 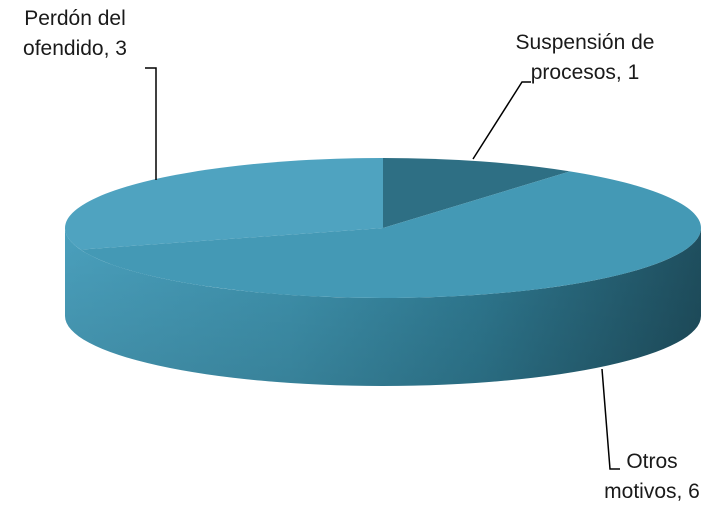 What do you see at coordinates (501, 120) in the screenshot?
I see `leader-line-suspension` at bounding box center [501, 120].